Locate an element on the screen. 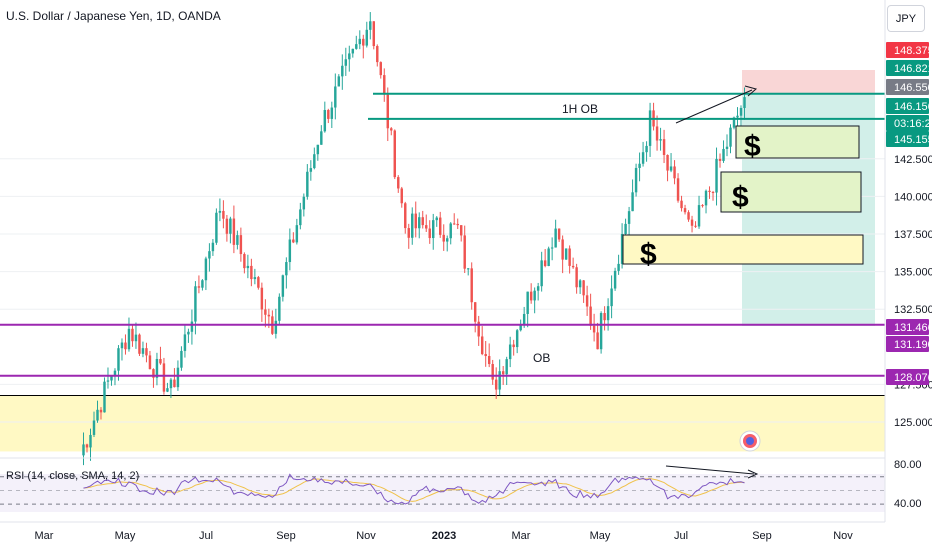  rsi-band is located at coordinates (442, 493).